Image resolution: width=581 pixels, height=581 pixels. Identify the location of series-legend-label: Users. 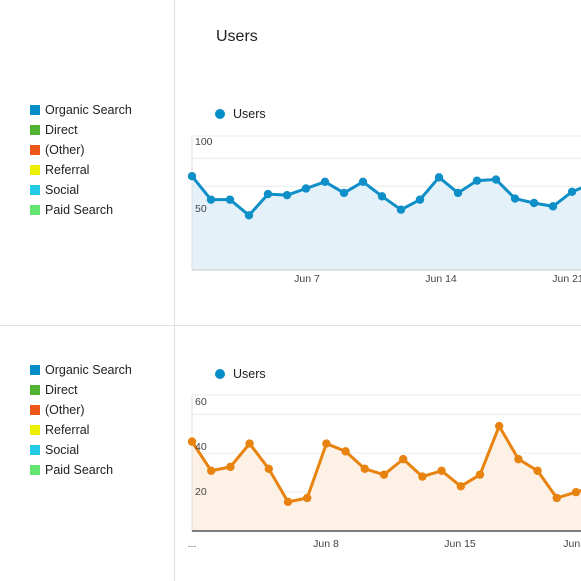
(249, 114).